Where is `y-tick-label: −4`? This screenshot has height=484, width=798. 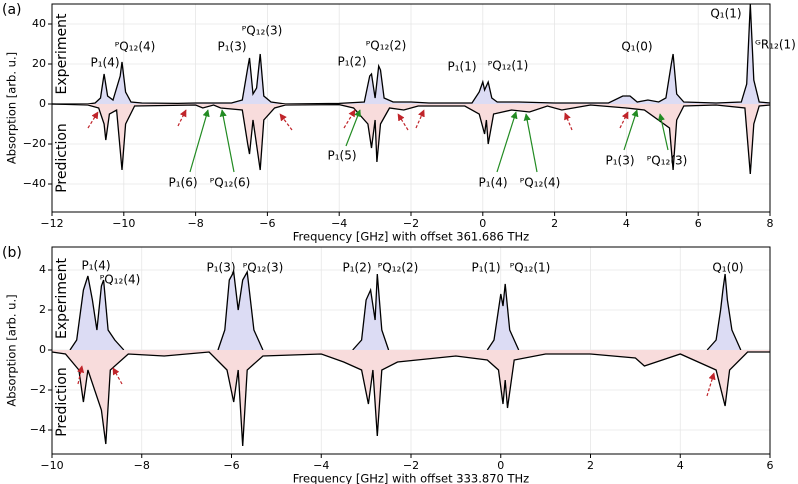
y-tick-label: −4 is located at coordinates (38, 429).